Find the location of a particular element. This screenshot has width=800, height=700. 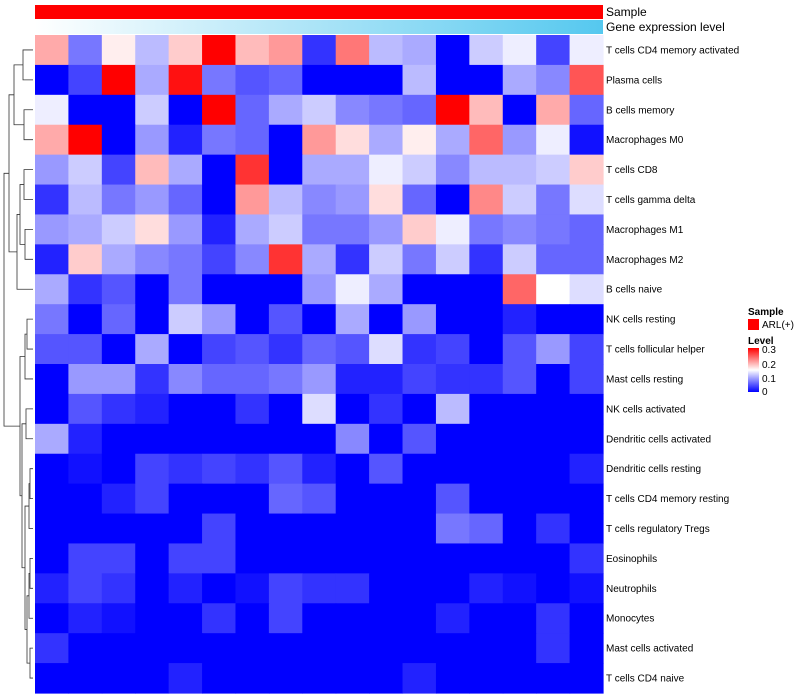

gene-expression-annotation-bar is located at coordinates (319, 27).